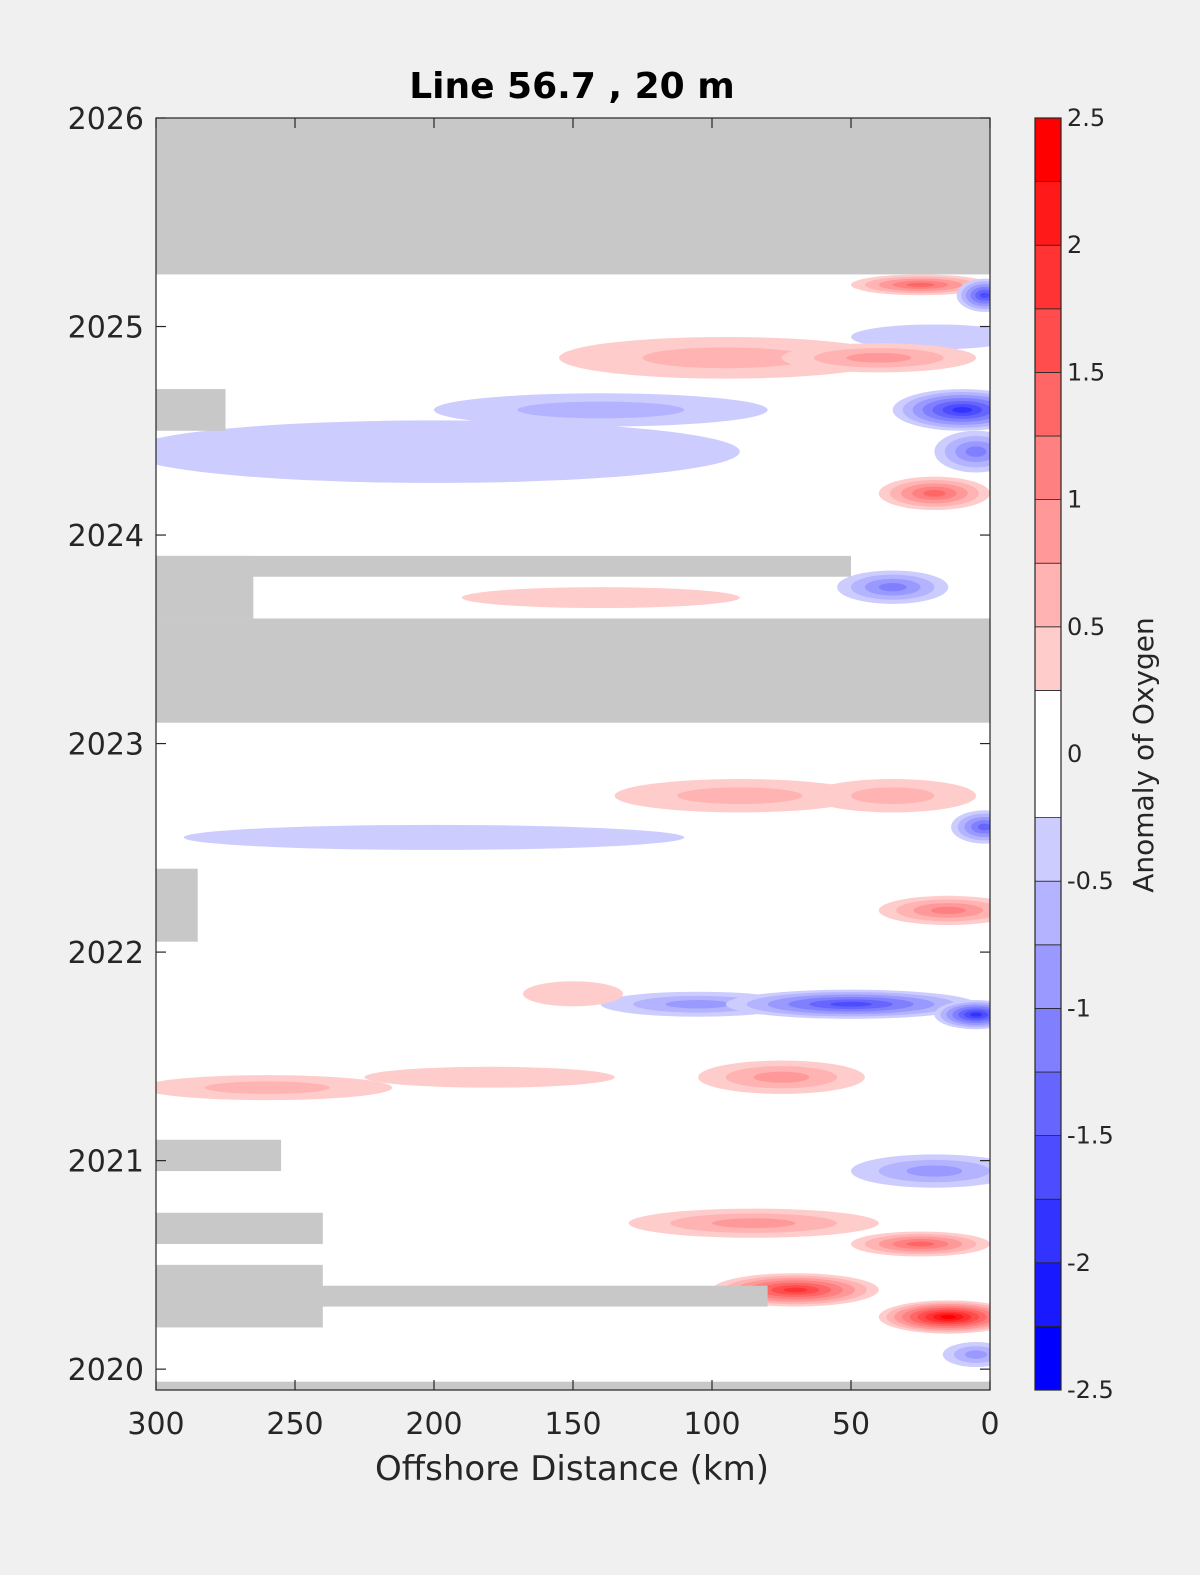 The width and height of the screenshot is (1200, 1575). Describe the element at coordinates (572, 86) in the screenshot. I see `chart-title: Line 56.7 , 20 m` at that location.